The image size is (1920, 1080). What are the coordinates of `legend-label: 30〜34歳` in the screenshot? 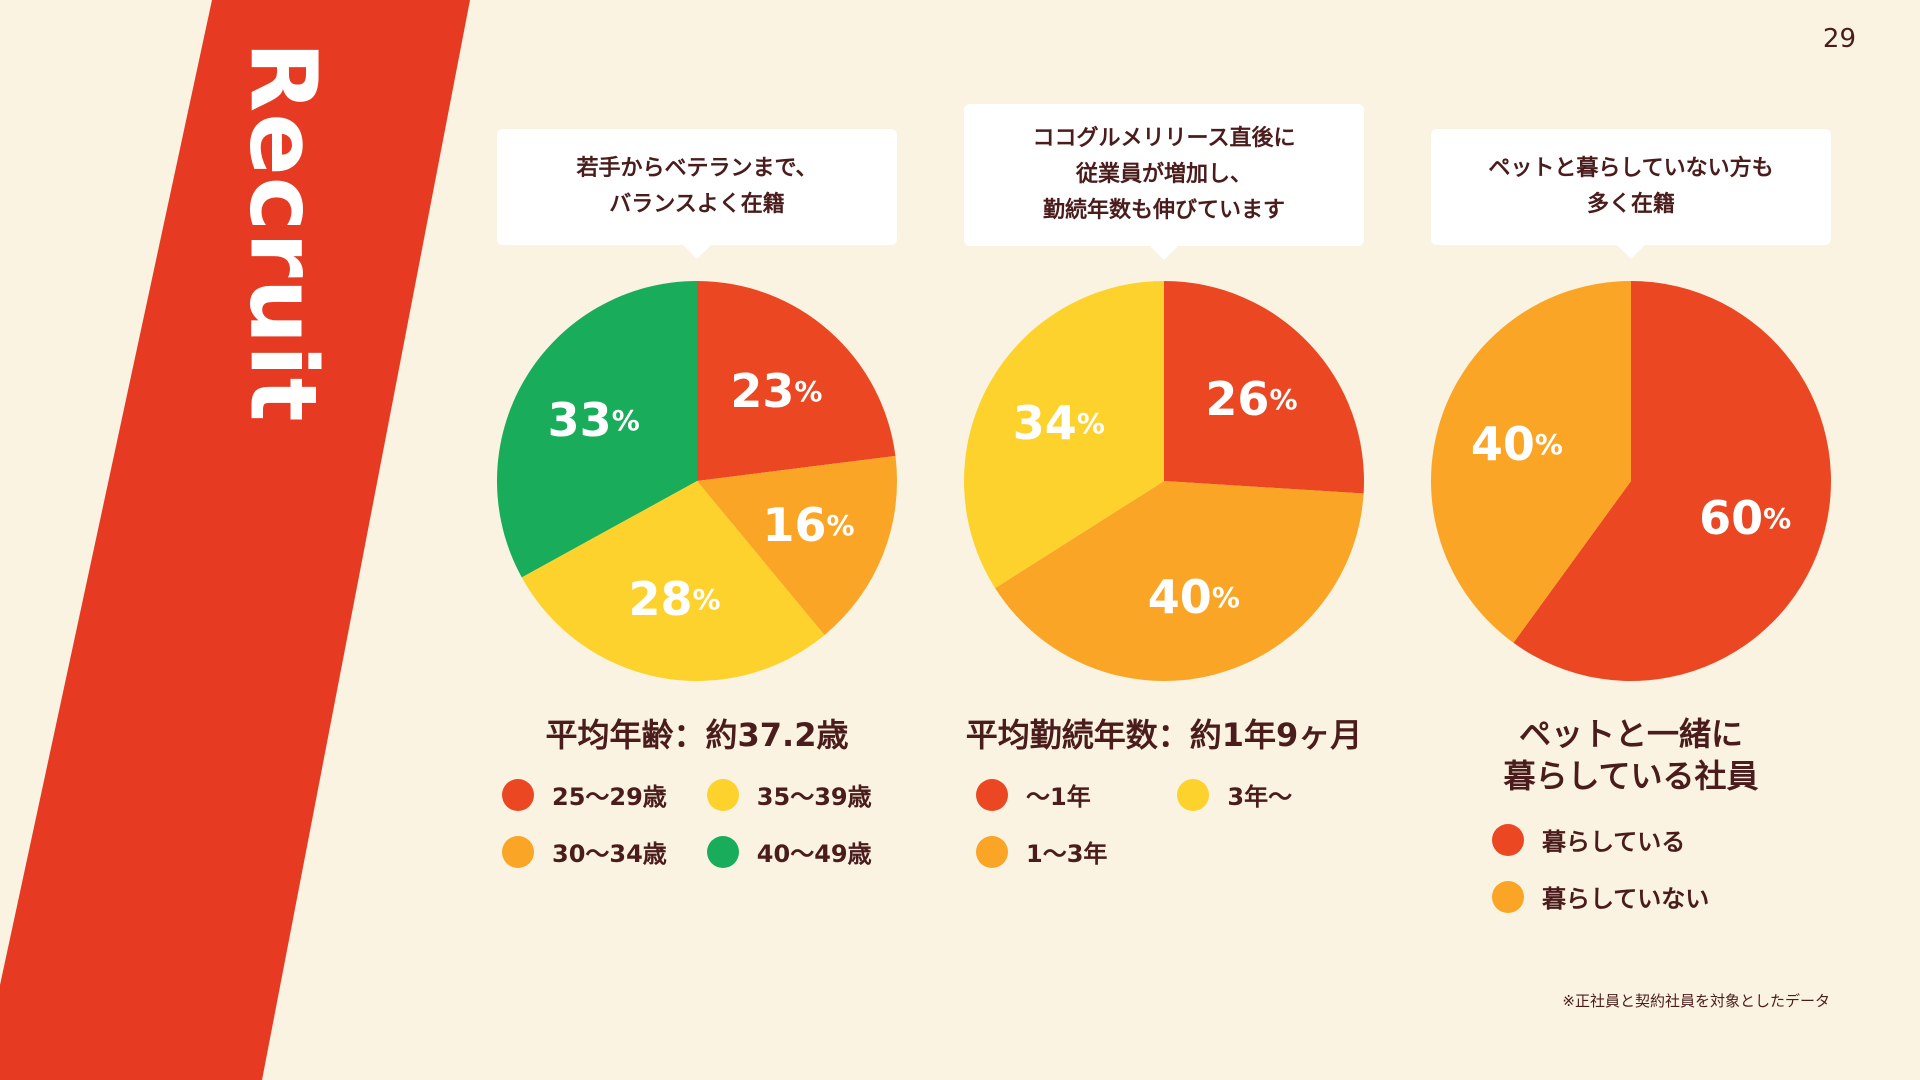 It's located at (609, 854).